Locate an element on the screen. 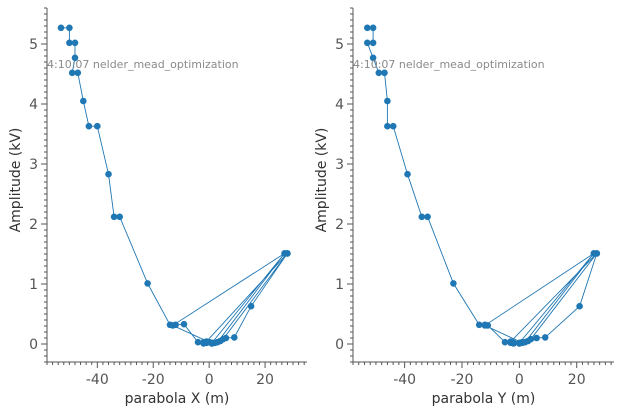 This screenshot has height=417, width=625. right-x-tick-label: -40 is located at coordinates (404, 380).